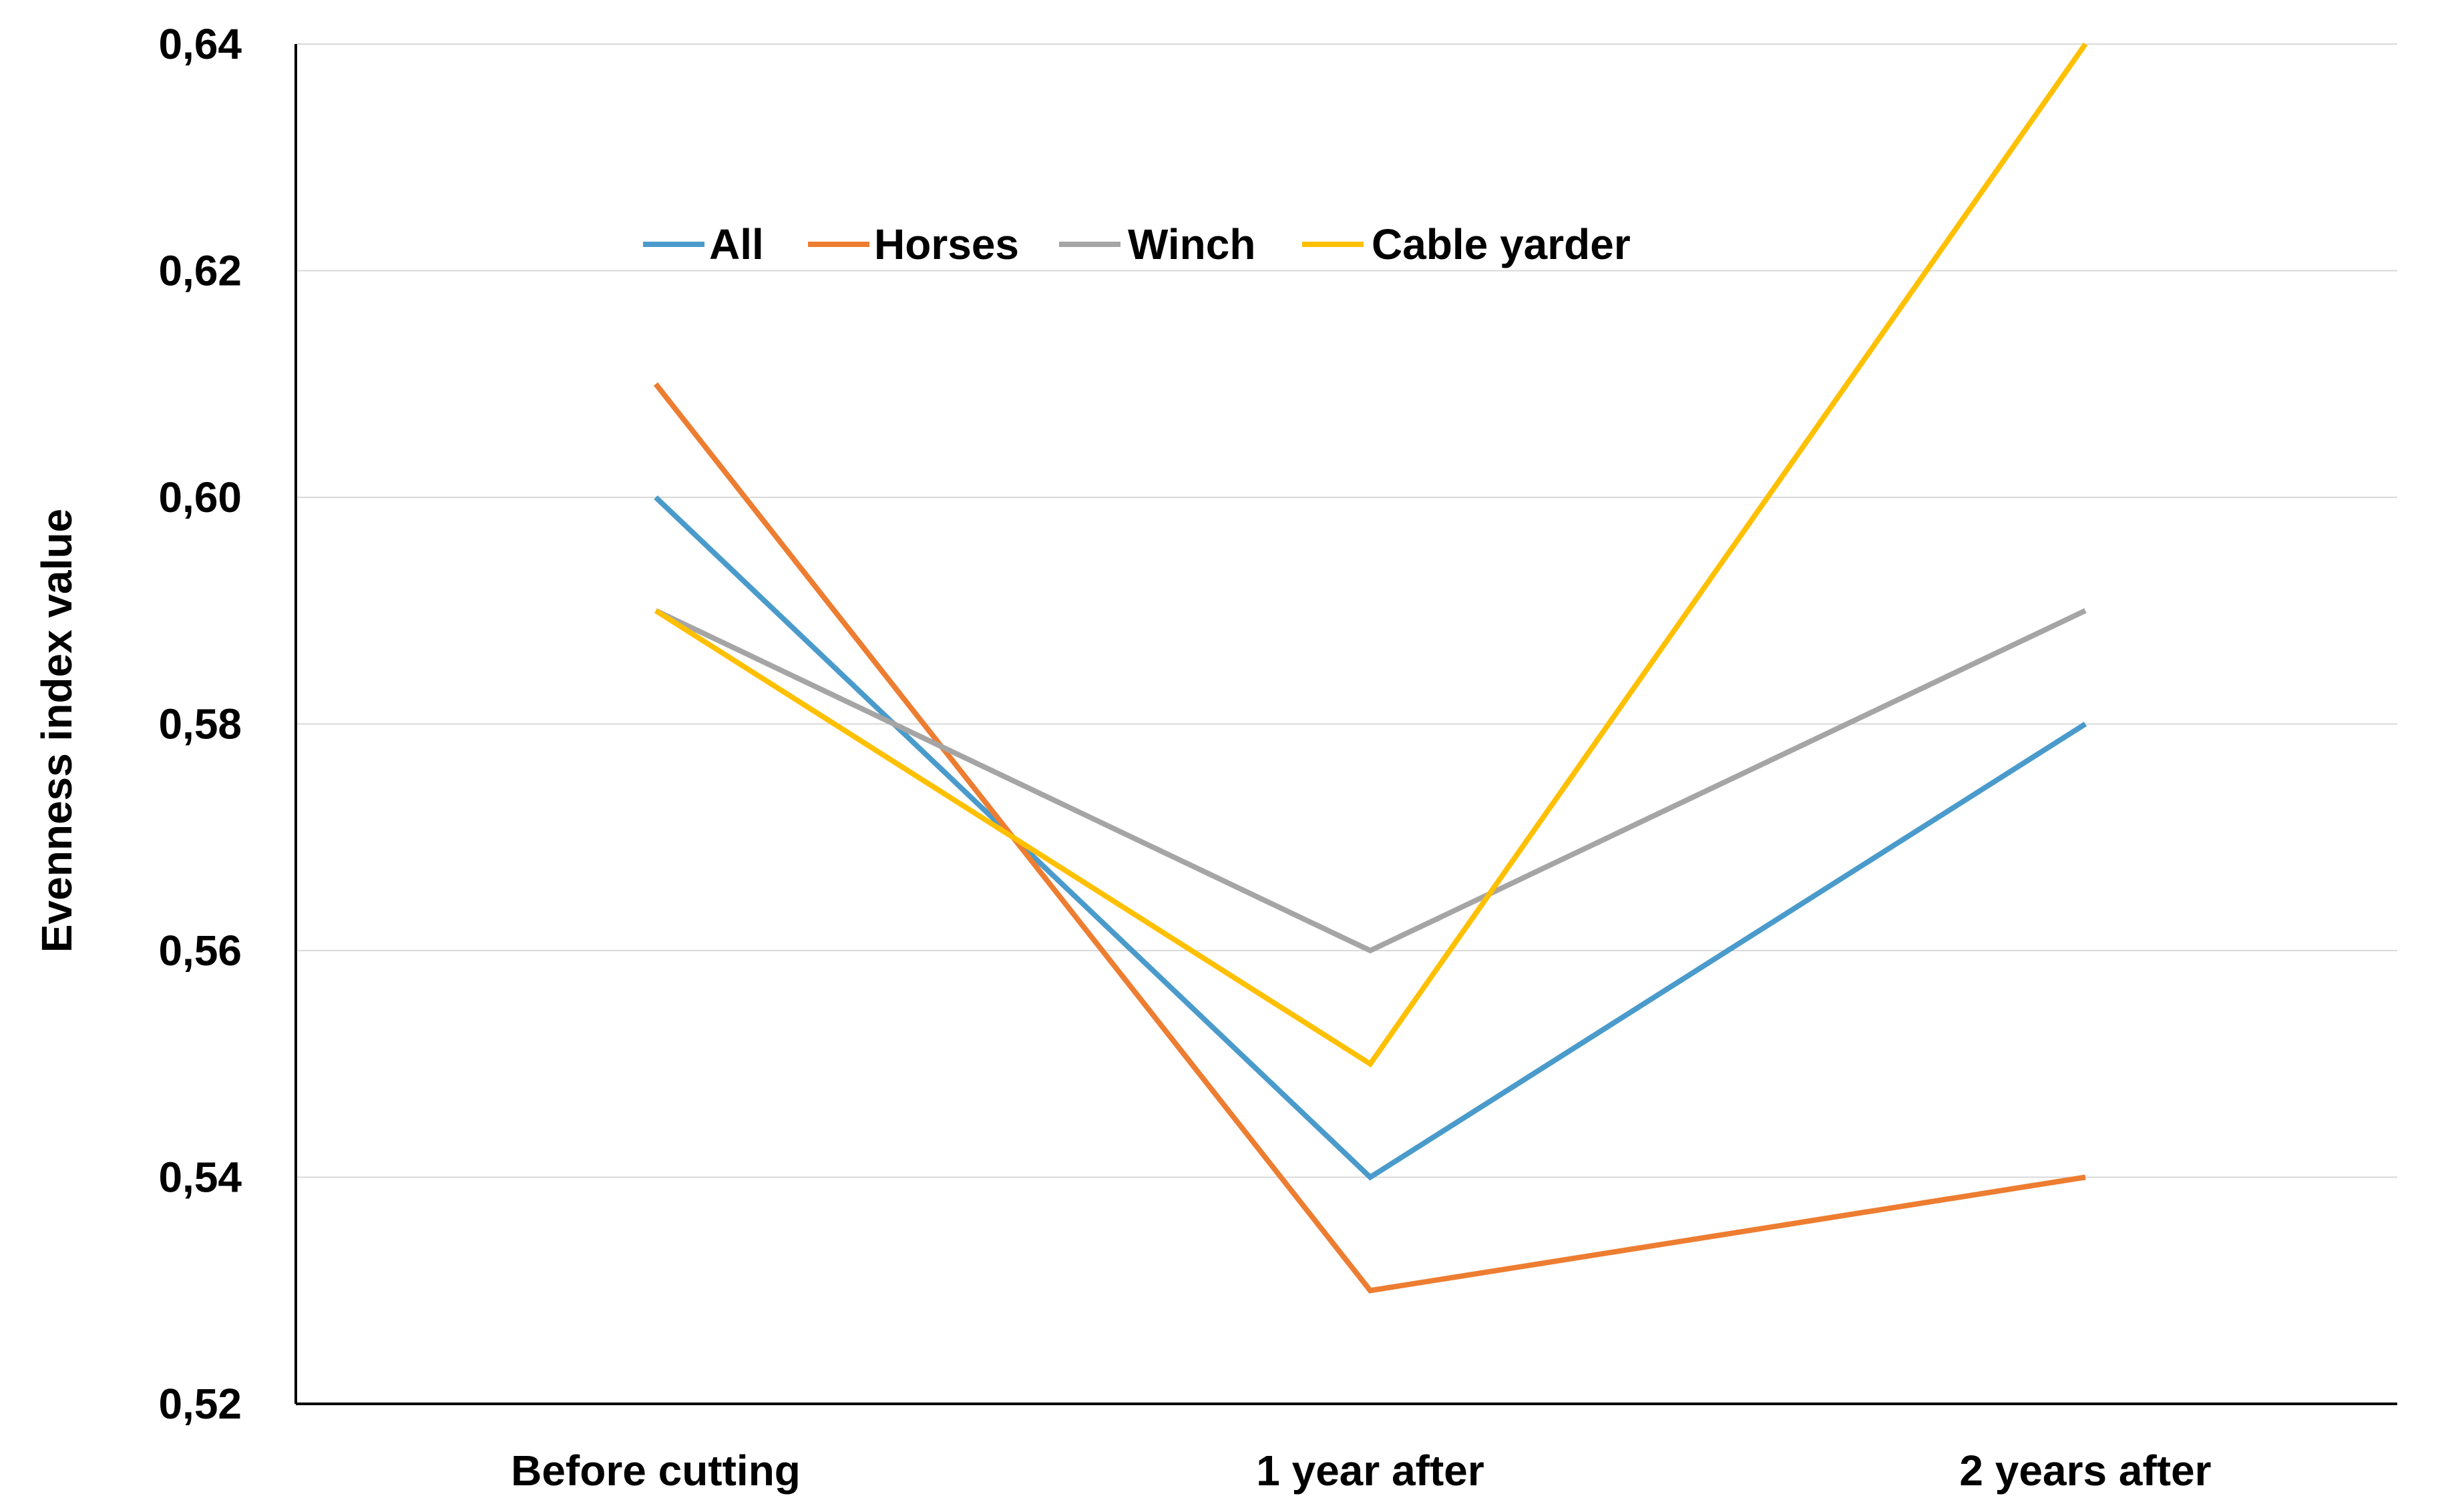 This screenshot has height=1512, width=2460. What do you see at coordinates (200, 44) in the screenshot?
I see `y-tick-label: 0,64` at bounding box center [200, 44].